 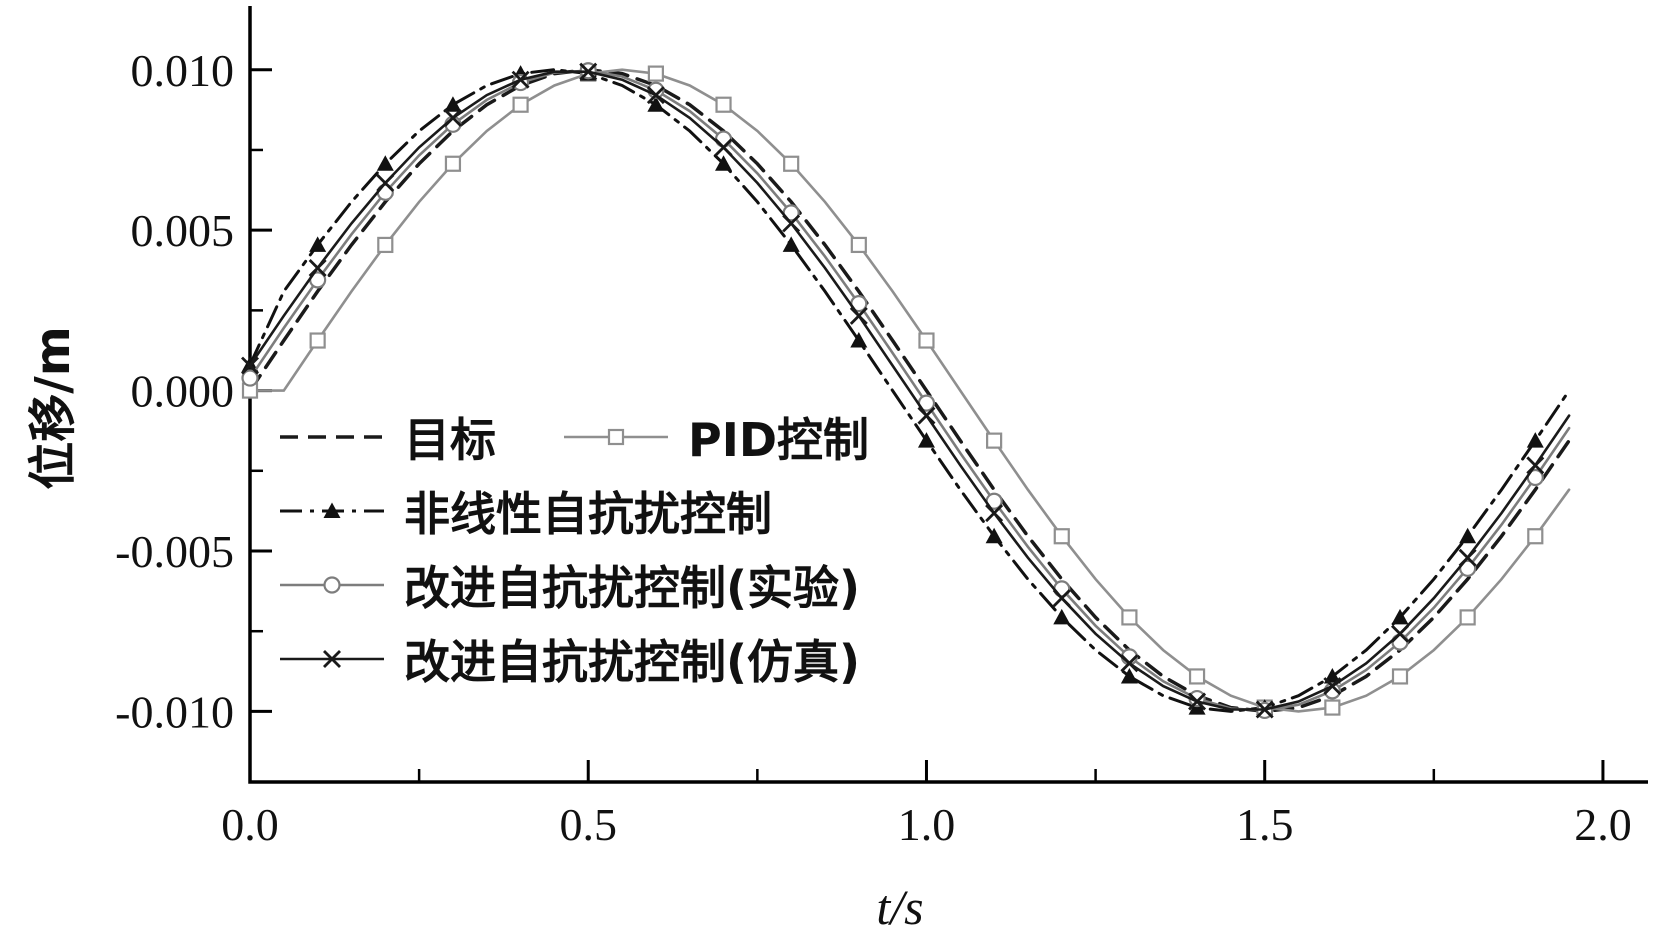 I want to click on legend-line-sample-improved-adrc-simulation, so click(x=332, y=659).